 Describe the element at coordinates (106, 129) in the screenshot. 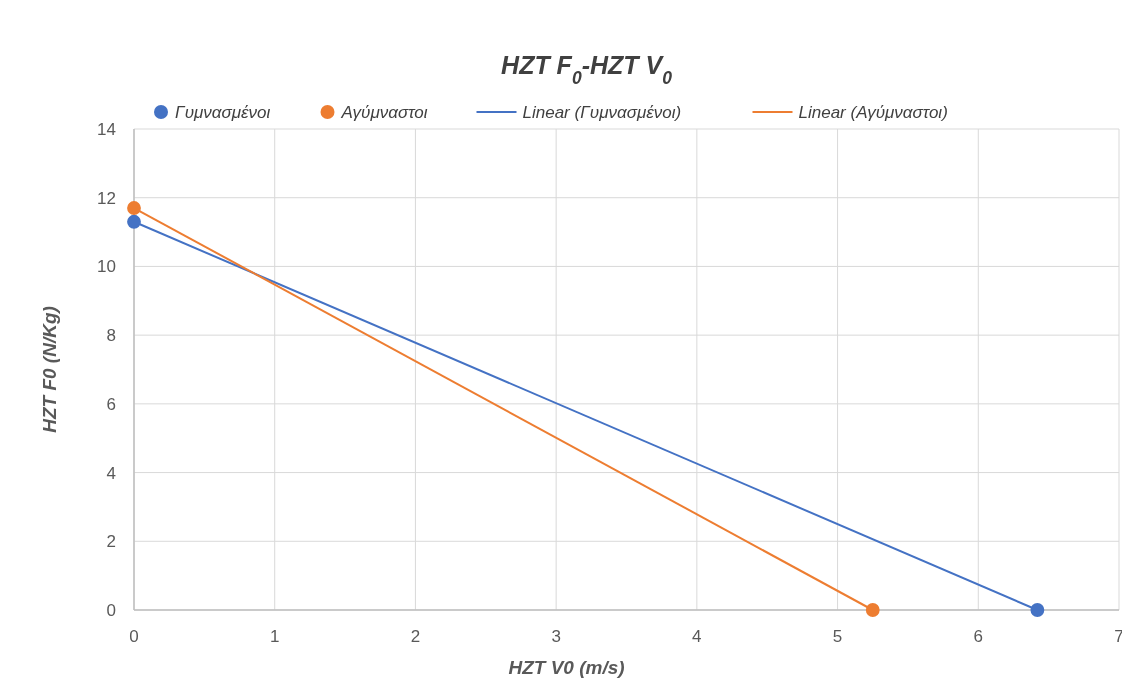

I see `y-tick-label: 14` at that location.